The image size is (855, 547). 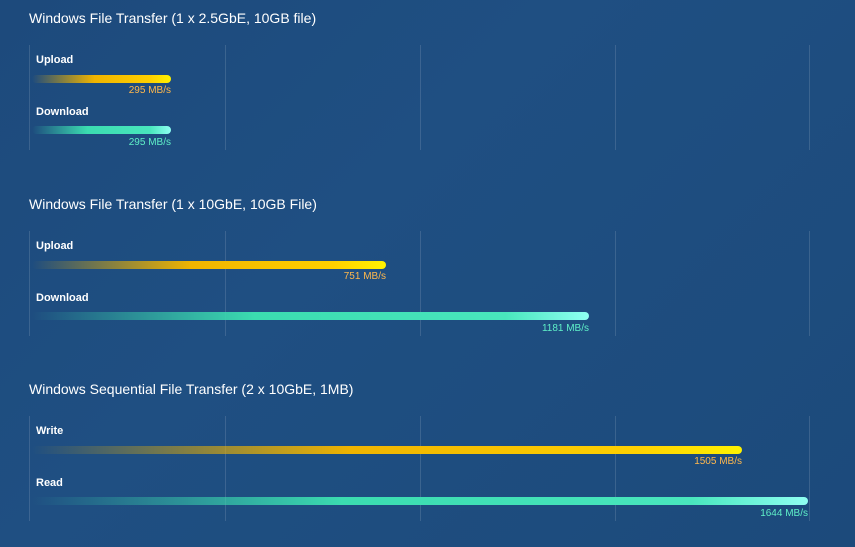 I want to click on value-label-download: 295 MB/s, so click(x=149, y=142).